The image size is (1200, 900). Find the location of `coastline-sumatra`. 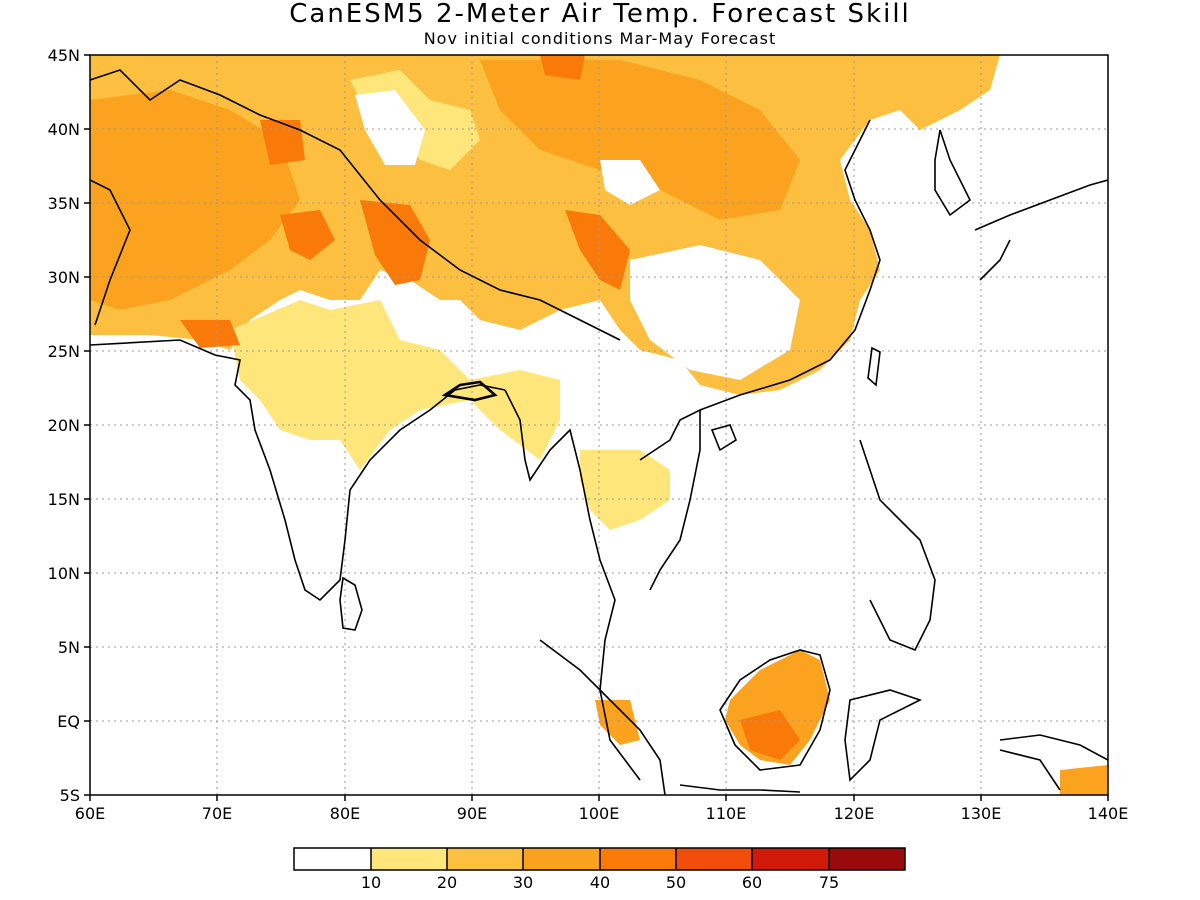

coastline-sumatra is located at coordinates (602, 717).